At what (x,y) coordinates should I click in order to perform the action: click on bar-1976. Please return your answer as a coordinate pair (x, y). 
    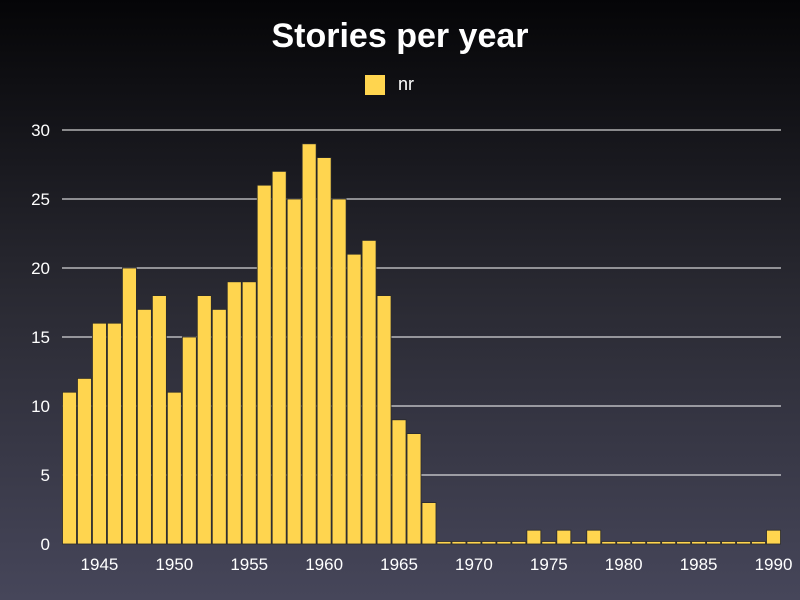
    Looking at the image, I should click on (564, 537).